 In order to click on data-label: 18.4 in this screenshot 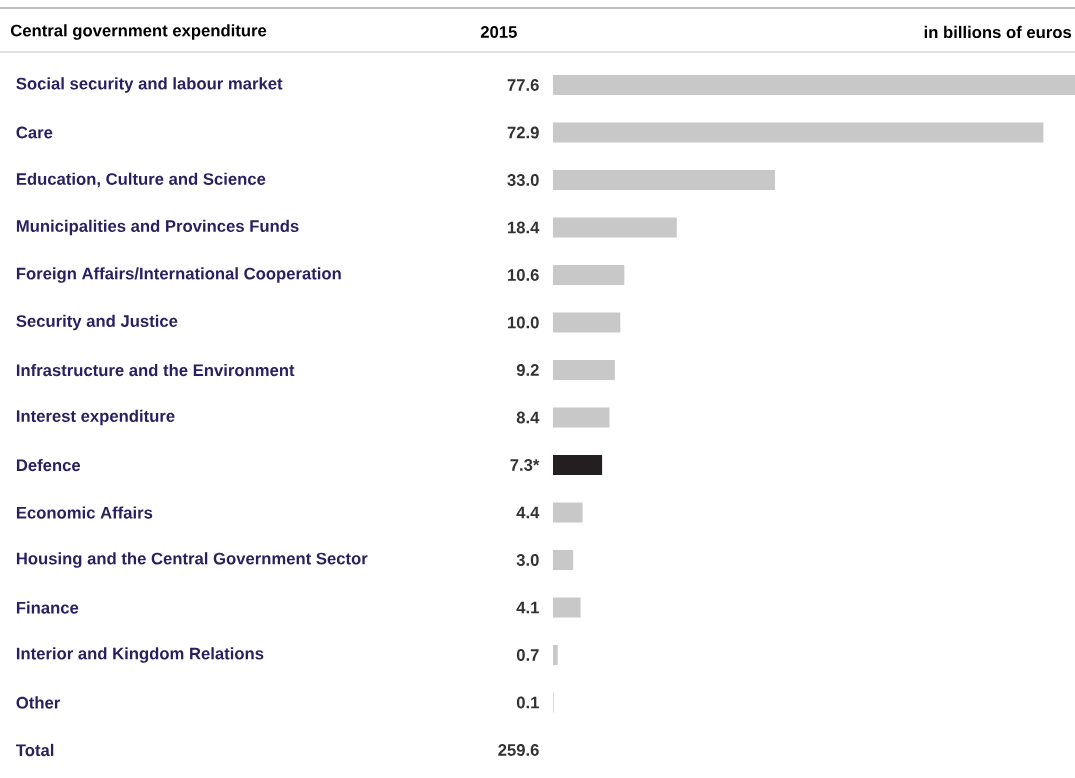, I will do `click(524, 227)`.